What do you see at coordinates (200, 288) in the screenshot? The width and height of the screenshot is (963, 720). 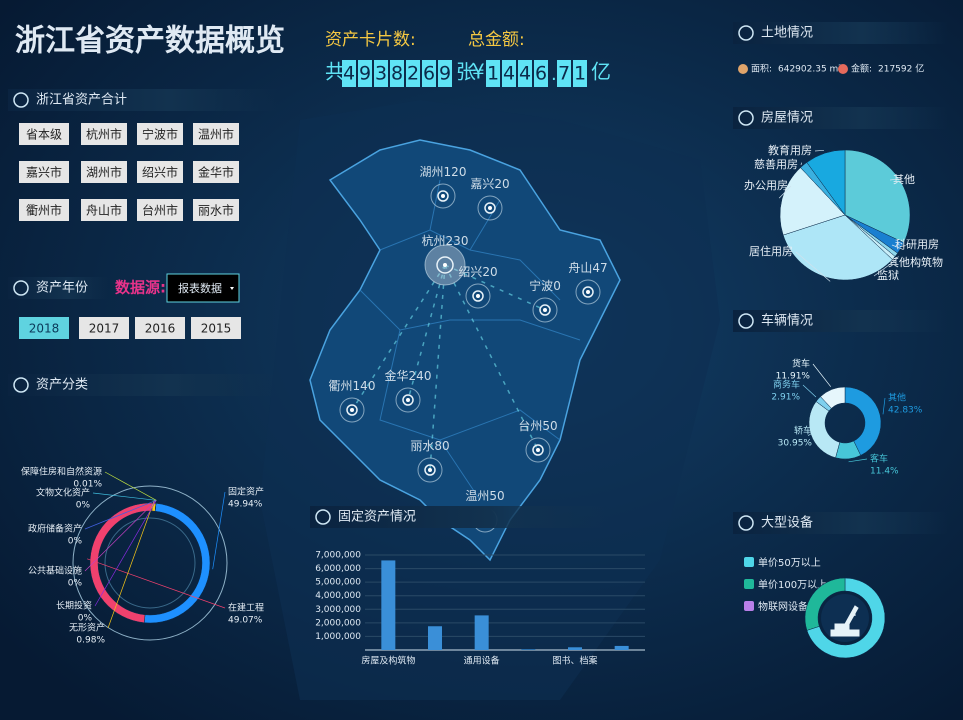 I see `source-value: 报表数据` at bounding box center [200, 288].